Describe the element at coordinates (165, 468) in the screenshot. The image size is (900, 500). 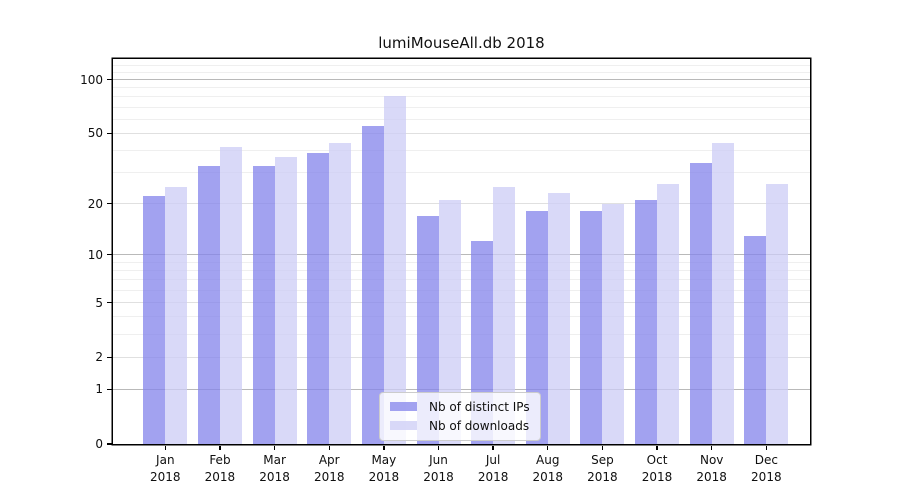
I see `x-axis-tick-label: Jan 2018` at that location.